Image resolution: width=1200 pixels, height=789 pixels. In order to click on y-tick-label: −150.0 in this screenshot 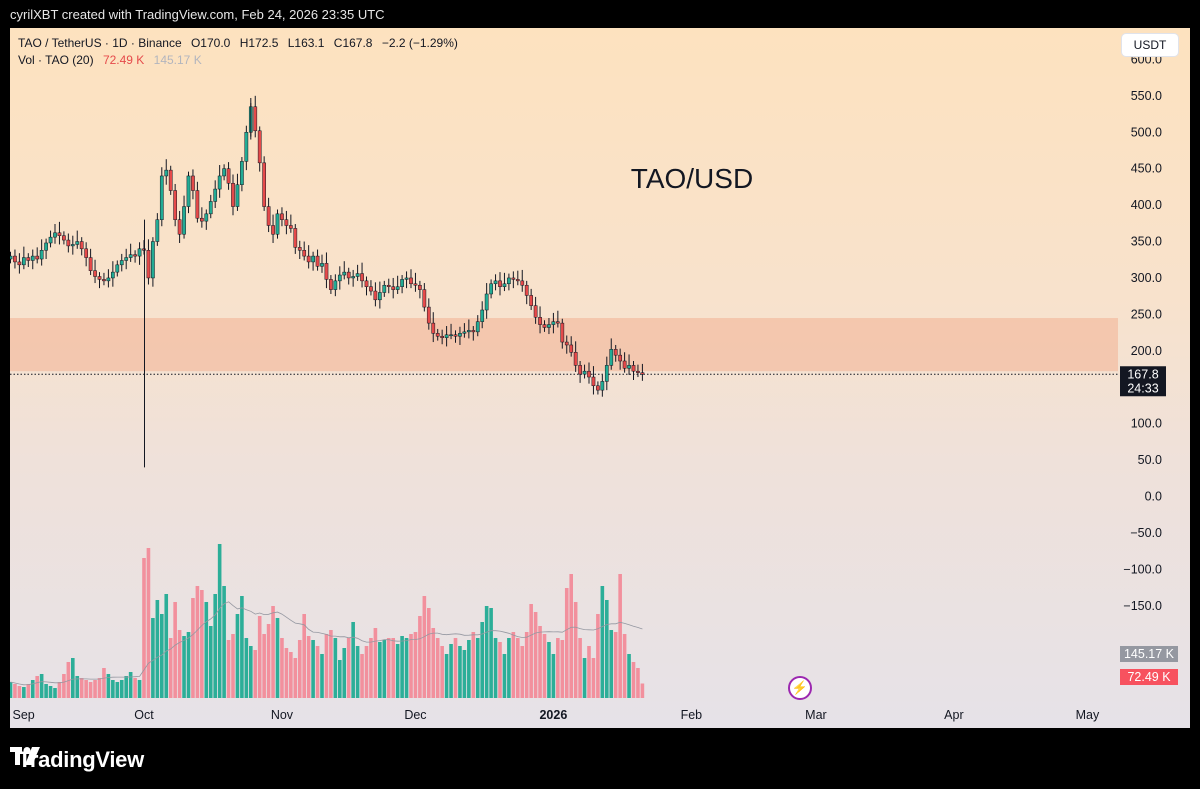, I will do `click(1142, 606)`.